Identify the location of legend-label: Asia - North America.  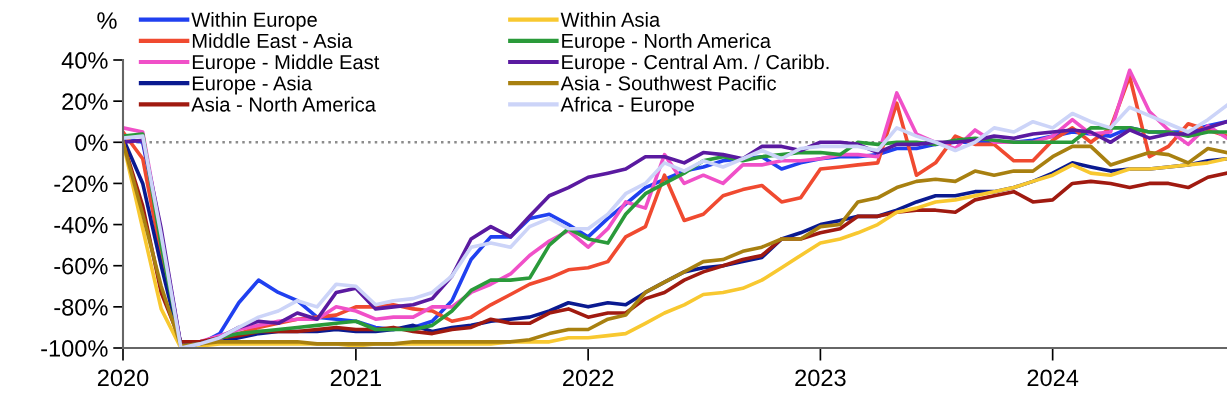
(283, 104).